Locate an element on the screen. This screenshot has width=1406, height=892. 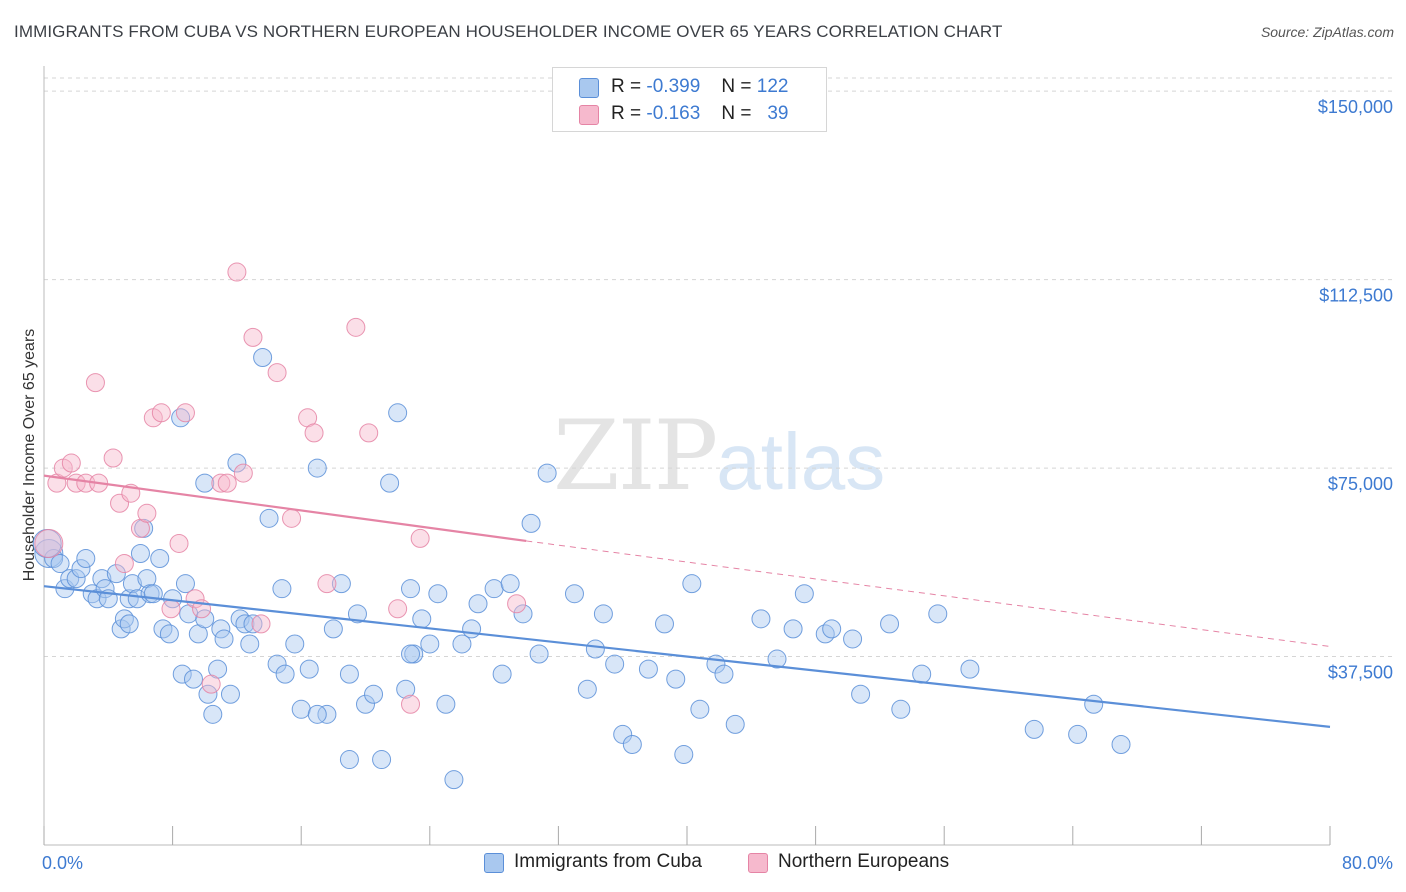
legend-n-label: N = is located at coordinates (736, 113).